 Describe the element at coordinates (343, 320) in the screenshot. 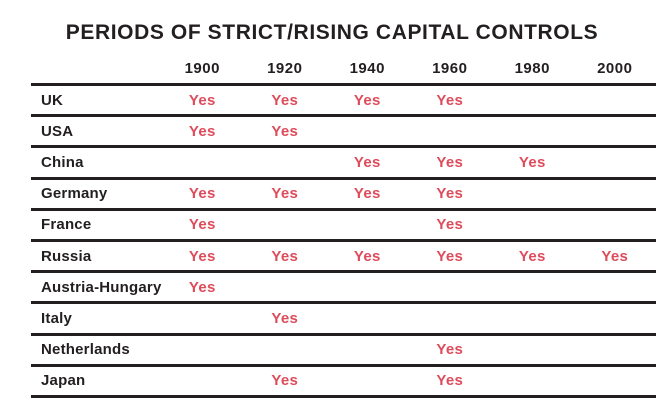

I see `table-row: Italy Yes` at that location.